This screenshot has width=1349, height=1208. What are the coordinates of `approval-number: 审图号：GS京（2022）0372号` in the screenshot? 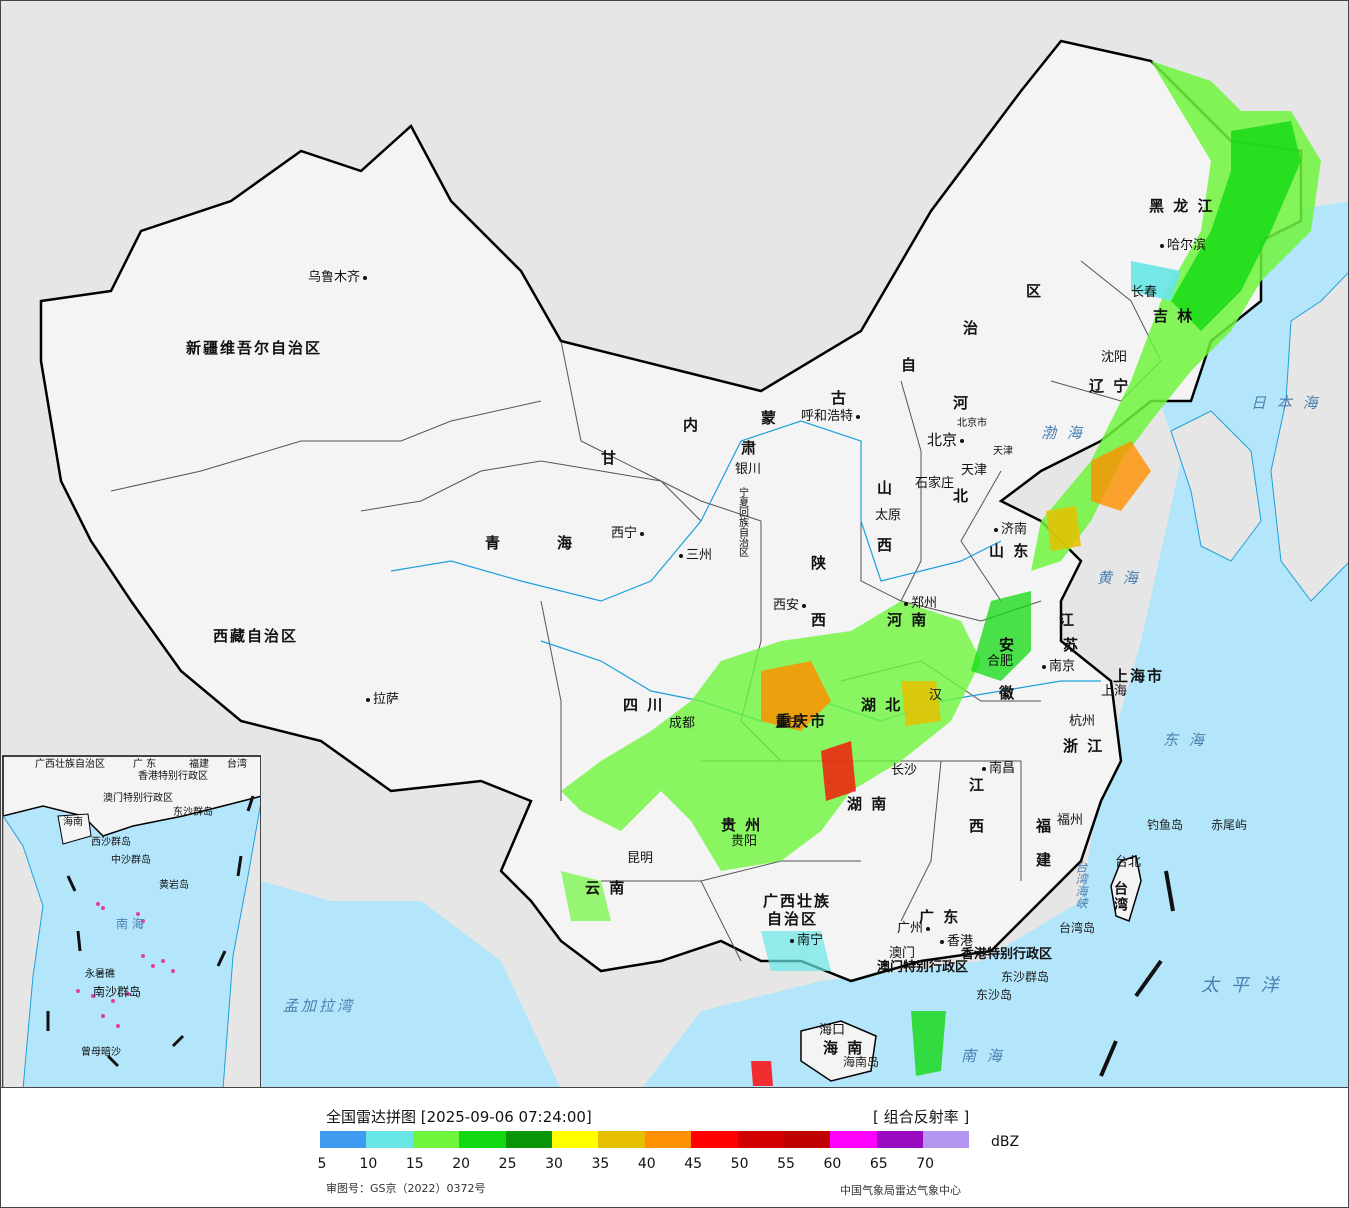 It's located at (406, 1188).